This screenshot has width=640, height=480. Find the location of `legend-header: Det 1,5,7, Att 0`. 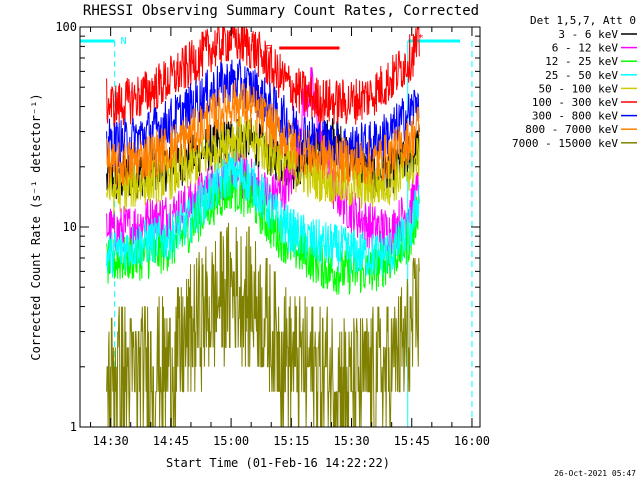

legend-header: Det 1,5,7, Att 0 is located at coordinates (583, 20).